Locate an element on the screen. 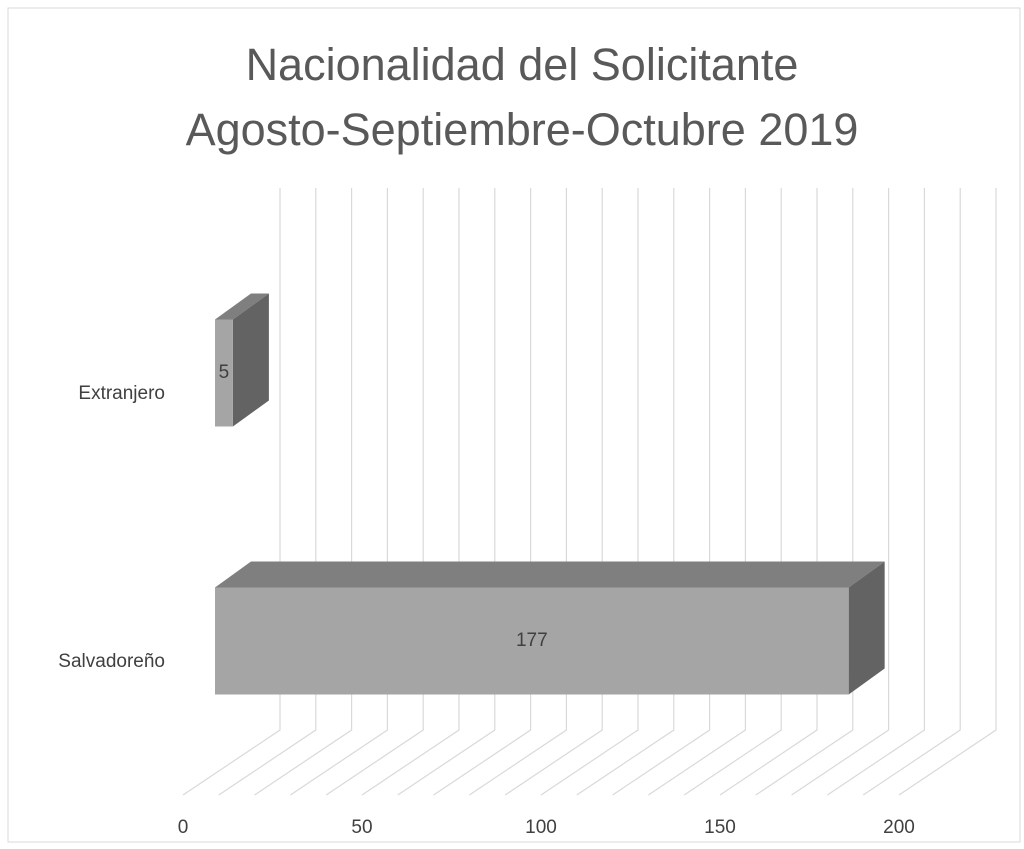  x-tick-label: 0 is located at coordinates (183, 827).